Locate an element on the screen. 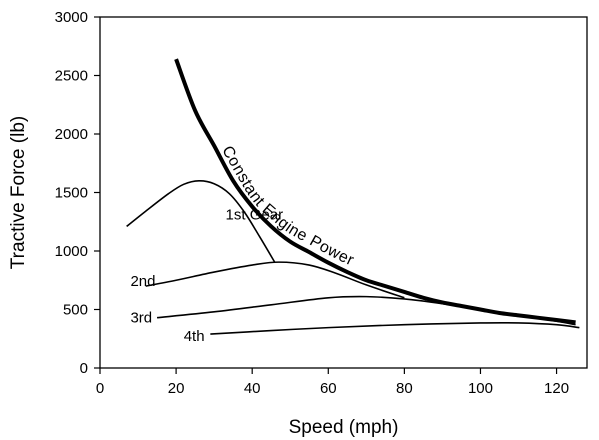 This screenshot has height=440, width=599. y-axis-title: Tractive Force (lb) is located at coordinates (18, 192).